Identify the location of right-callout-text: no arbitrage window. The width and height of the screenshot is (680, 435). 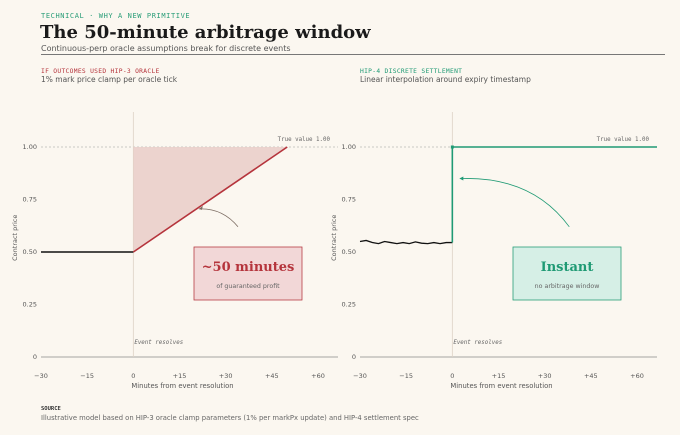
(567, 286).